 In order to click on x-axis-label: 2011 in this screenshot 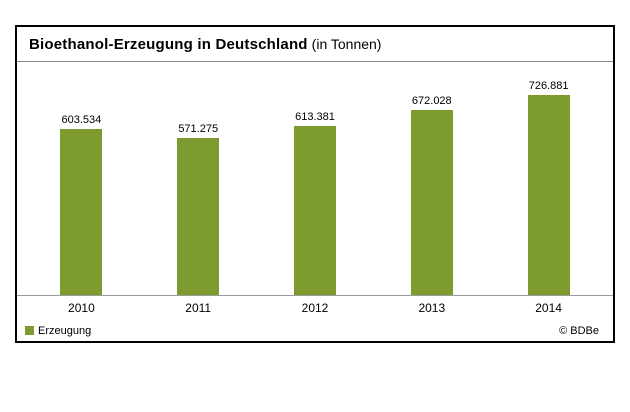, I will do `click(198, 308)`.